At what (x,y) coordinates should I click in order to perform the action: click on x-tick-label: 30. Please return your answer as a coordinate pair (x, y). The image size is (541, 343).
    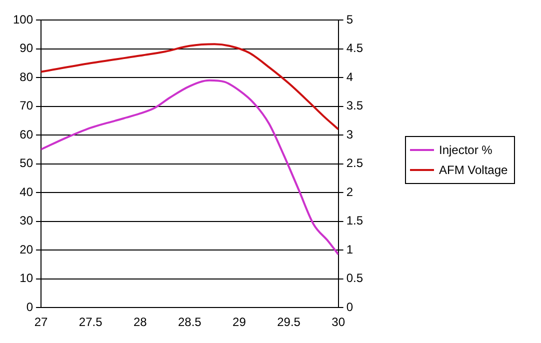
    Looking at the image, I should click on (339, 322).